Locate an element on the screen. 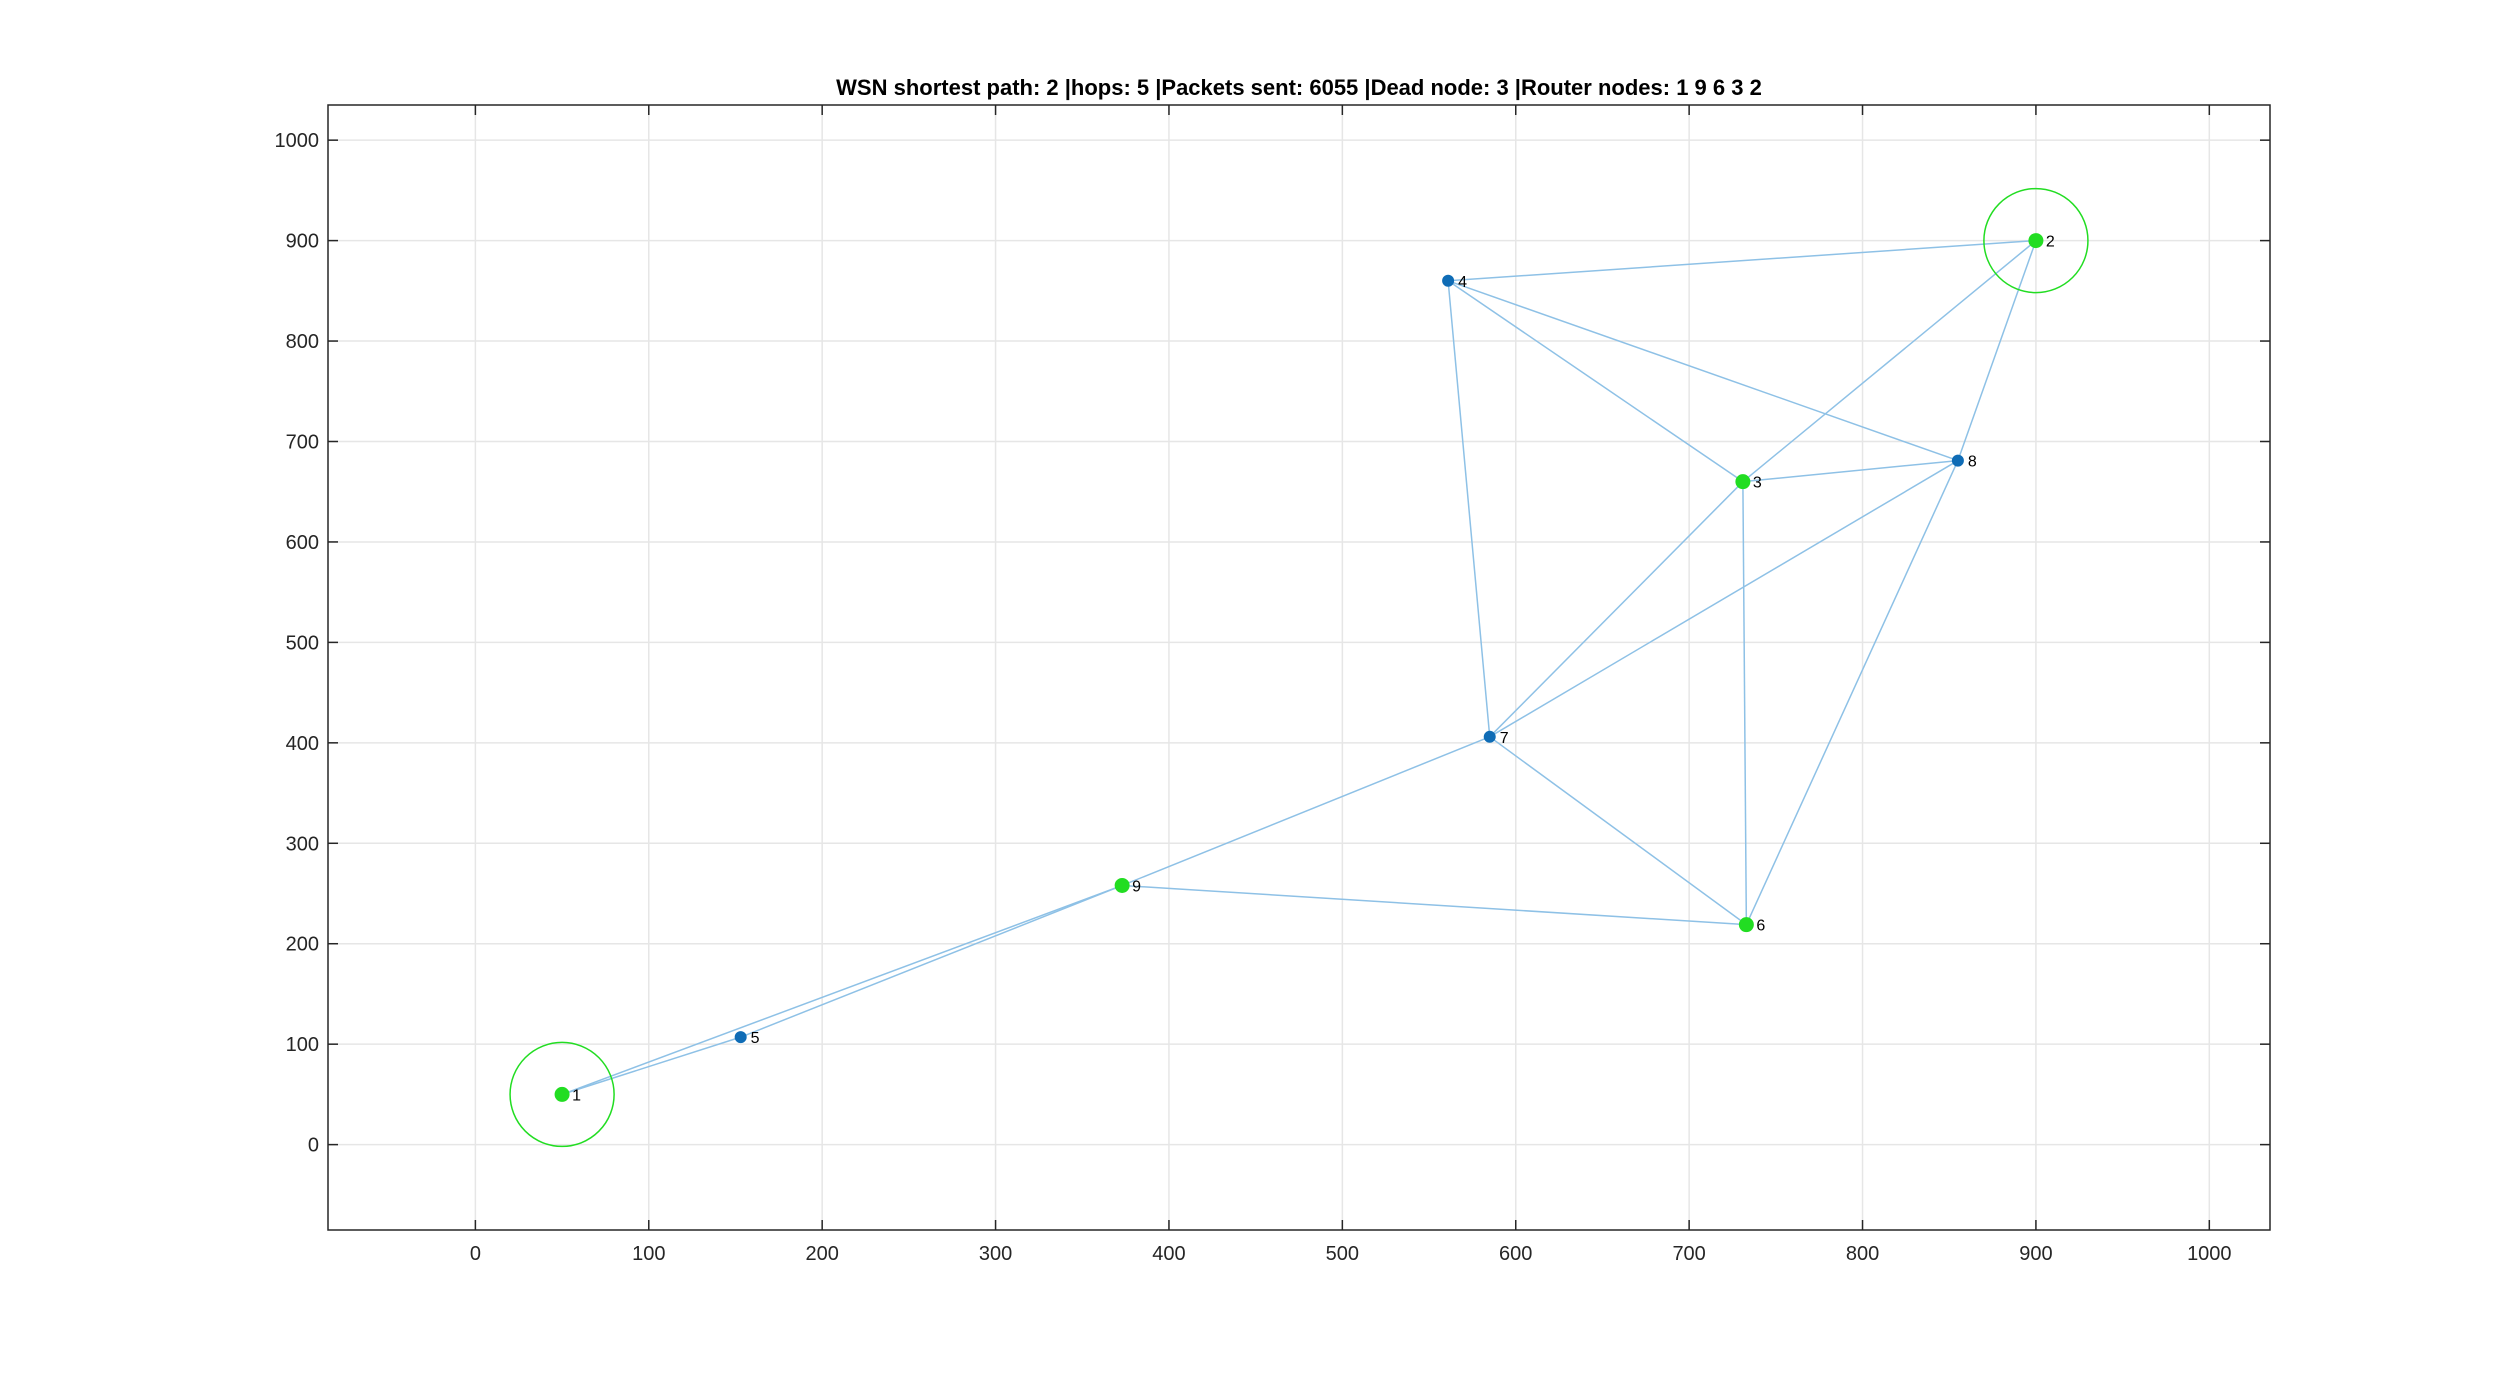 Image resolution: width=2500 pixels, height=1377 pixels. x-tick-label: 700 is located at coordinates (1688, 1254).